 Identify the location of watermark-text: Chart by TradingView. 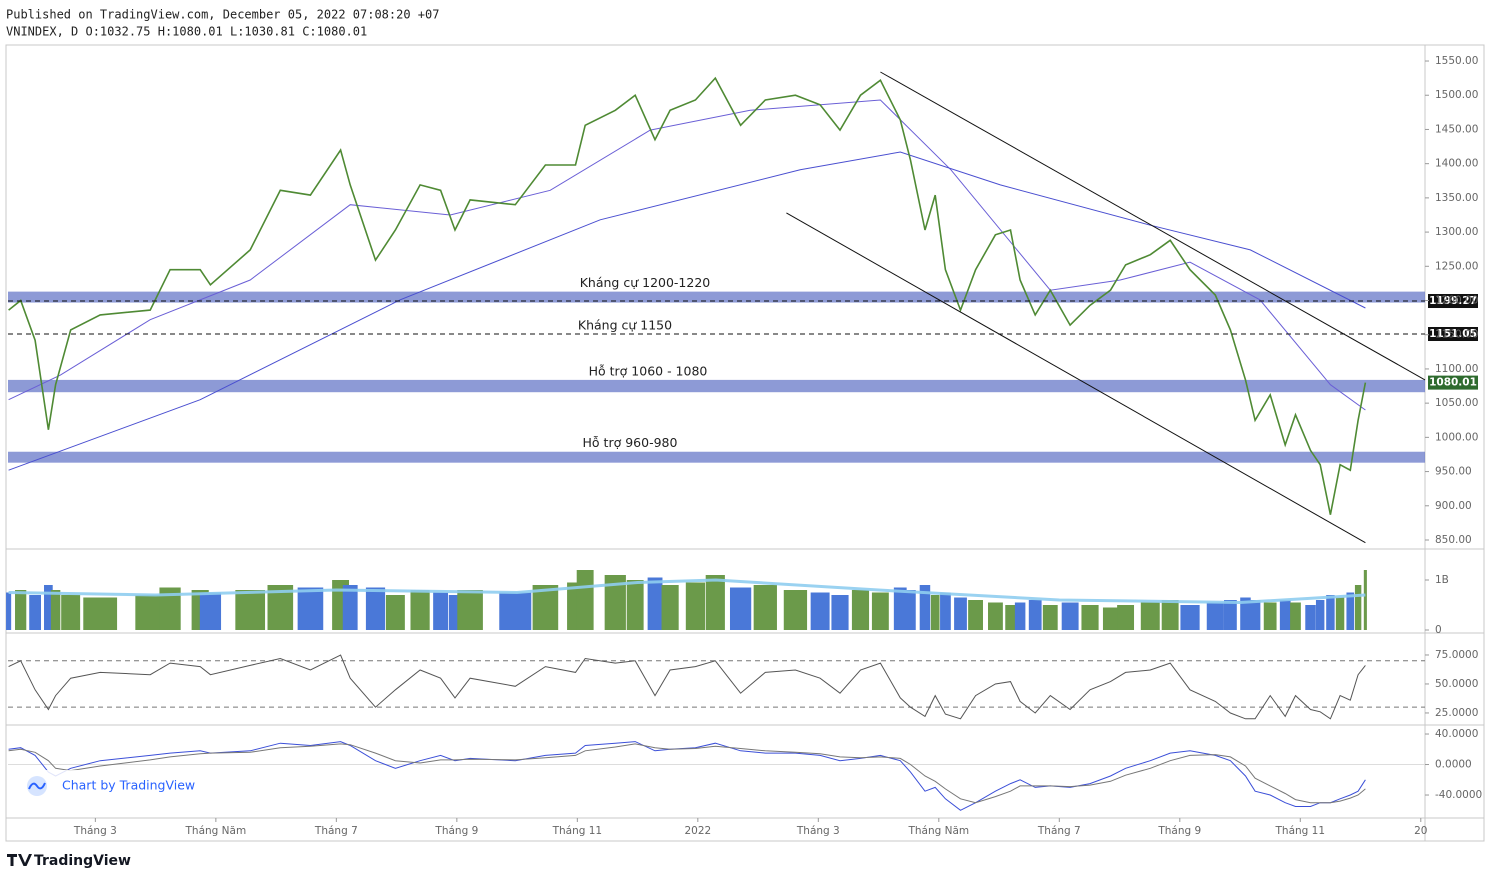
(128, 785).